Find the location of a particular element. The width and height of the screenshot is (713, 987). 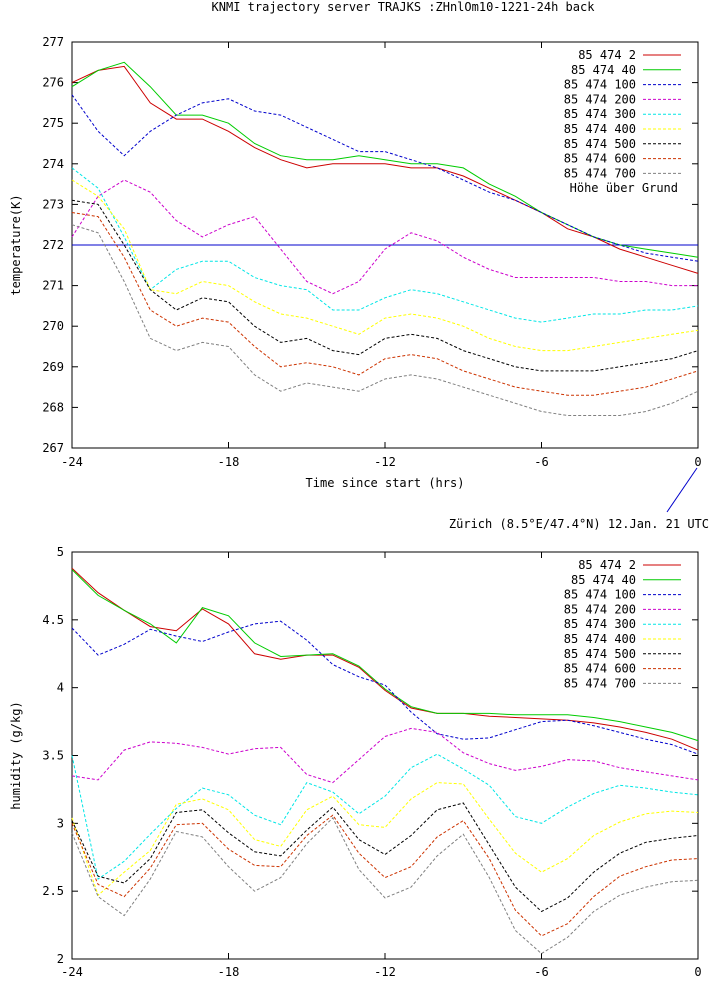

y-axis-label: temperature(K) is located at coordinates (16, 244).